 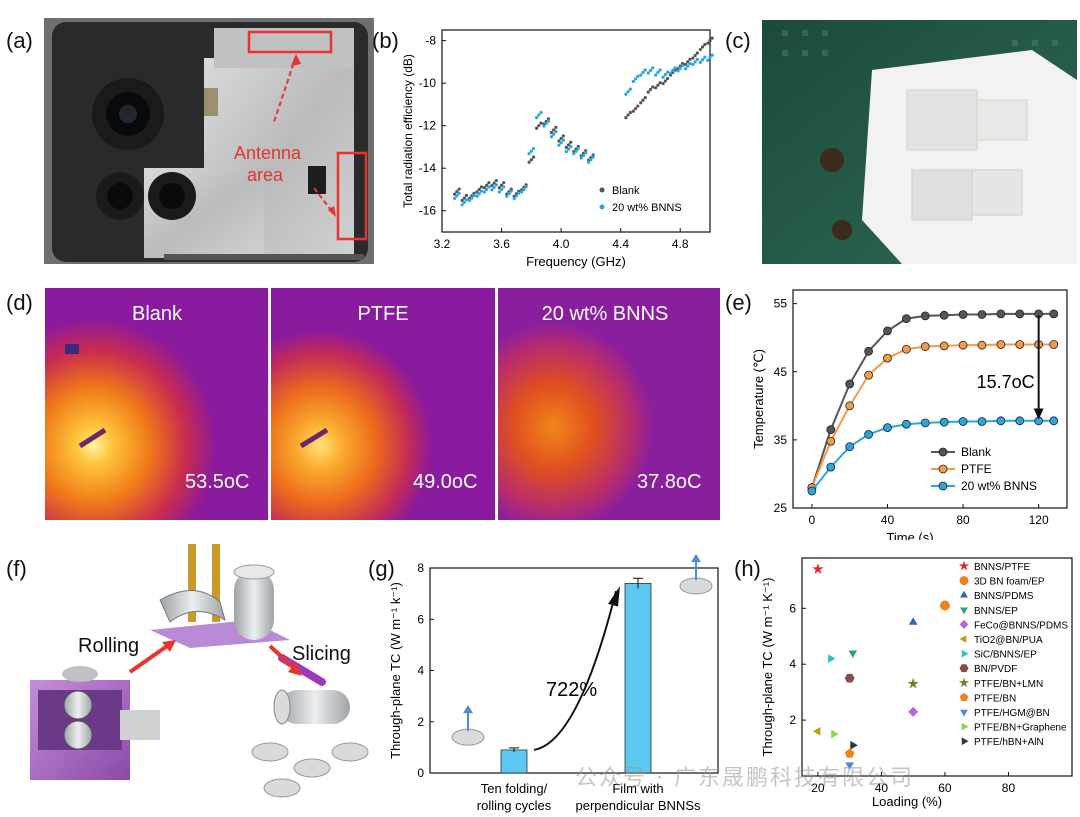 I want to click on y-tick-label: -14, so click(x=428, y=168).